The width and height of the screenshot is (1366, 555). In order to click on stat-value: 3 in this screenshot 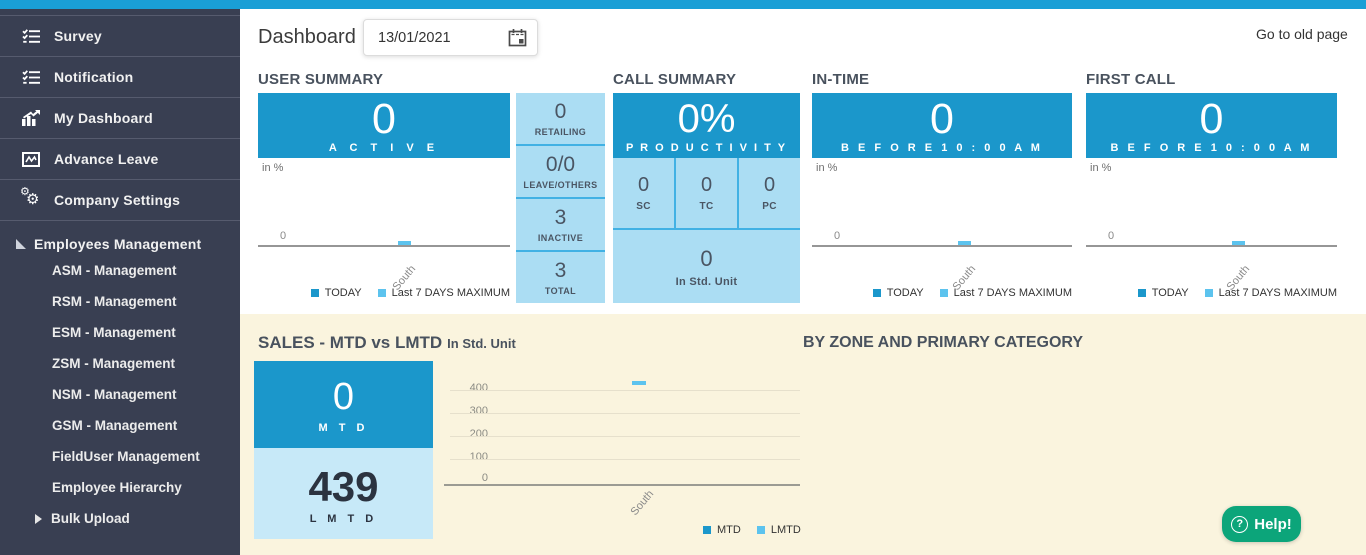, I will do `click(560, 270)`.